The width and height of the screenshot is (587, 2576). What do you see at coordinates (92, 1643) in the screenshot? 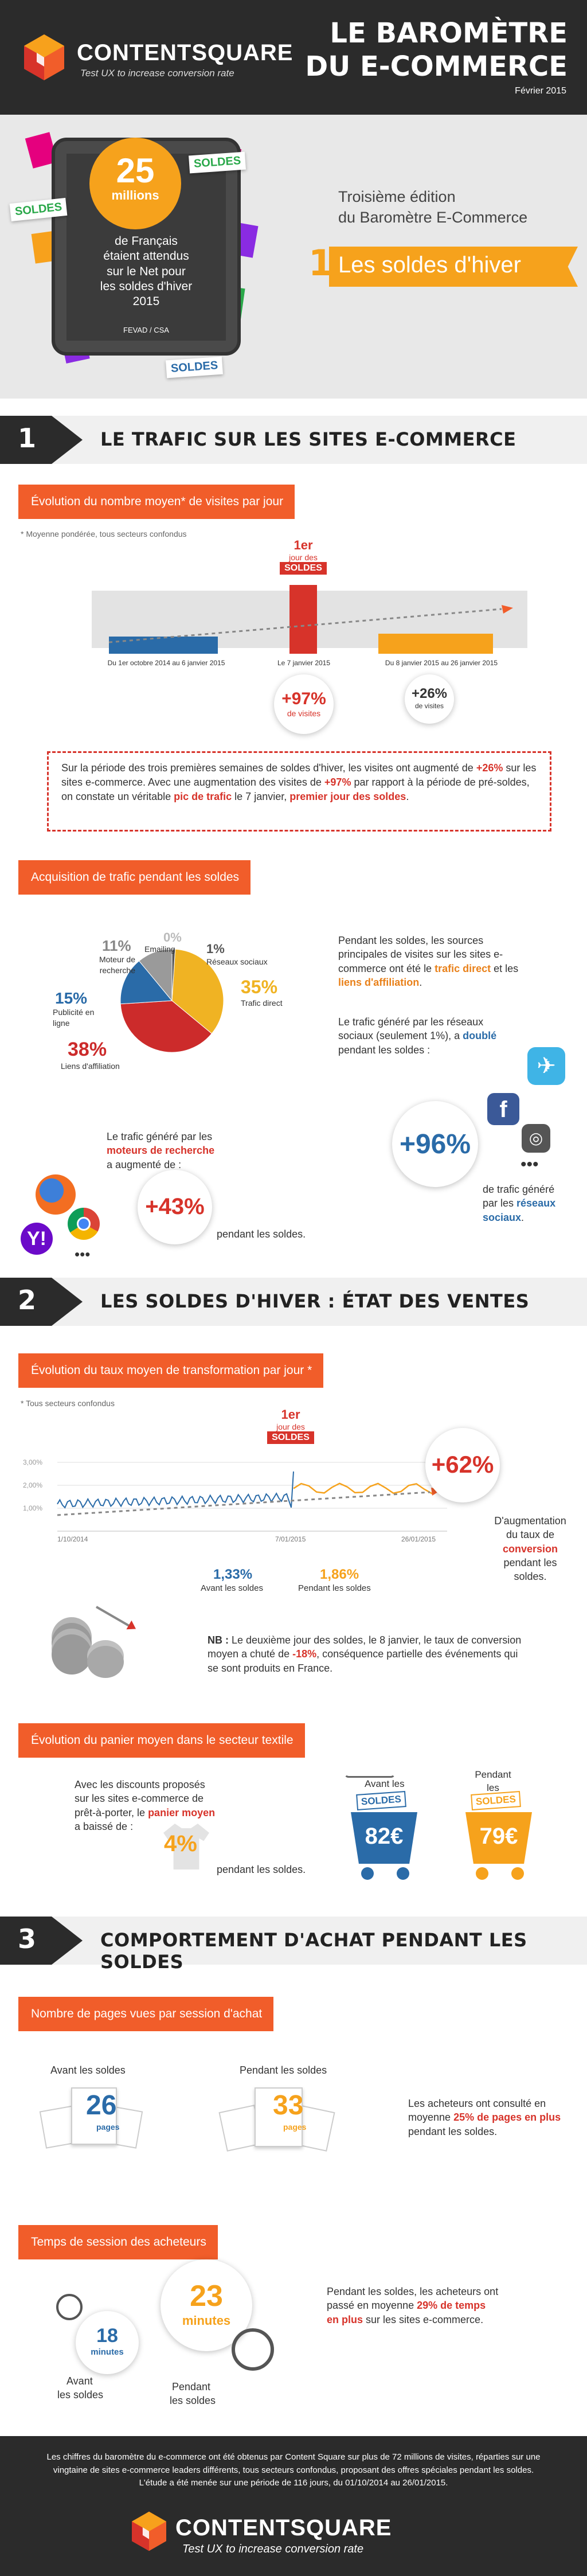
I see `coins-icon` at bounding box center [92, 1643].